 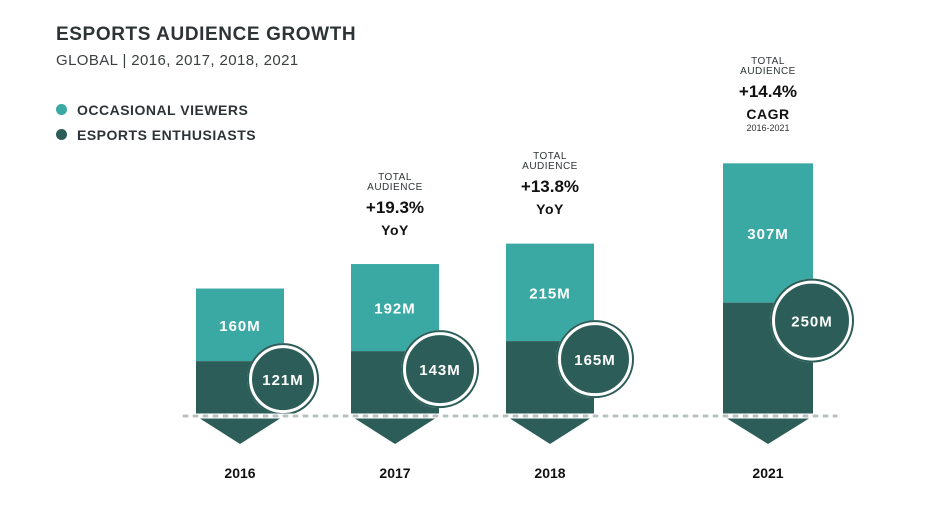 I want to click on category-label-2017: 2017, so click(x=394, y=473).